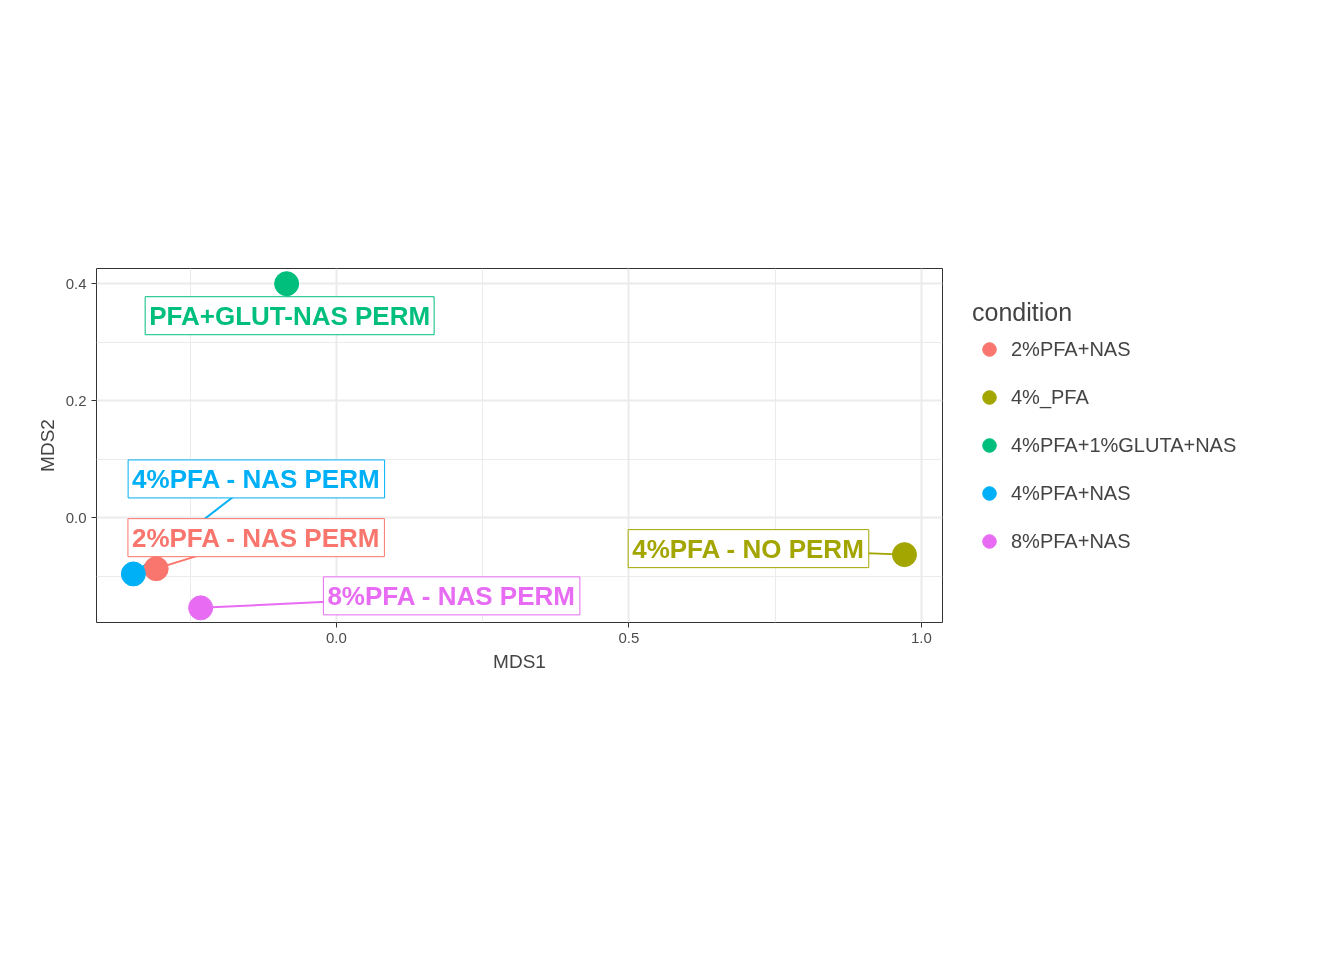 The image size is (1344, 960). I want to click on legend-label: 4%PFA+NAS, so click(1071, 493).